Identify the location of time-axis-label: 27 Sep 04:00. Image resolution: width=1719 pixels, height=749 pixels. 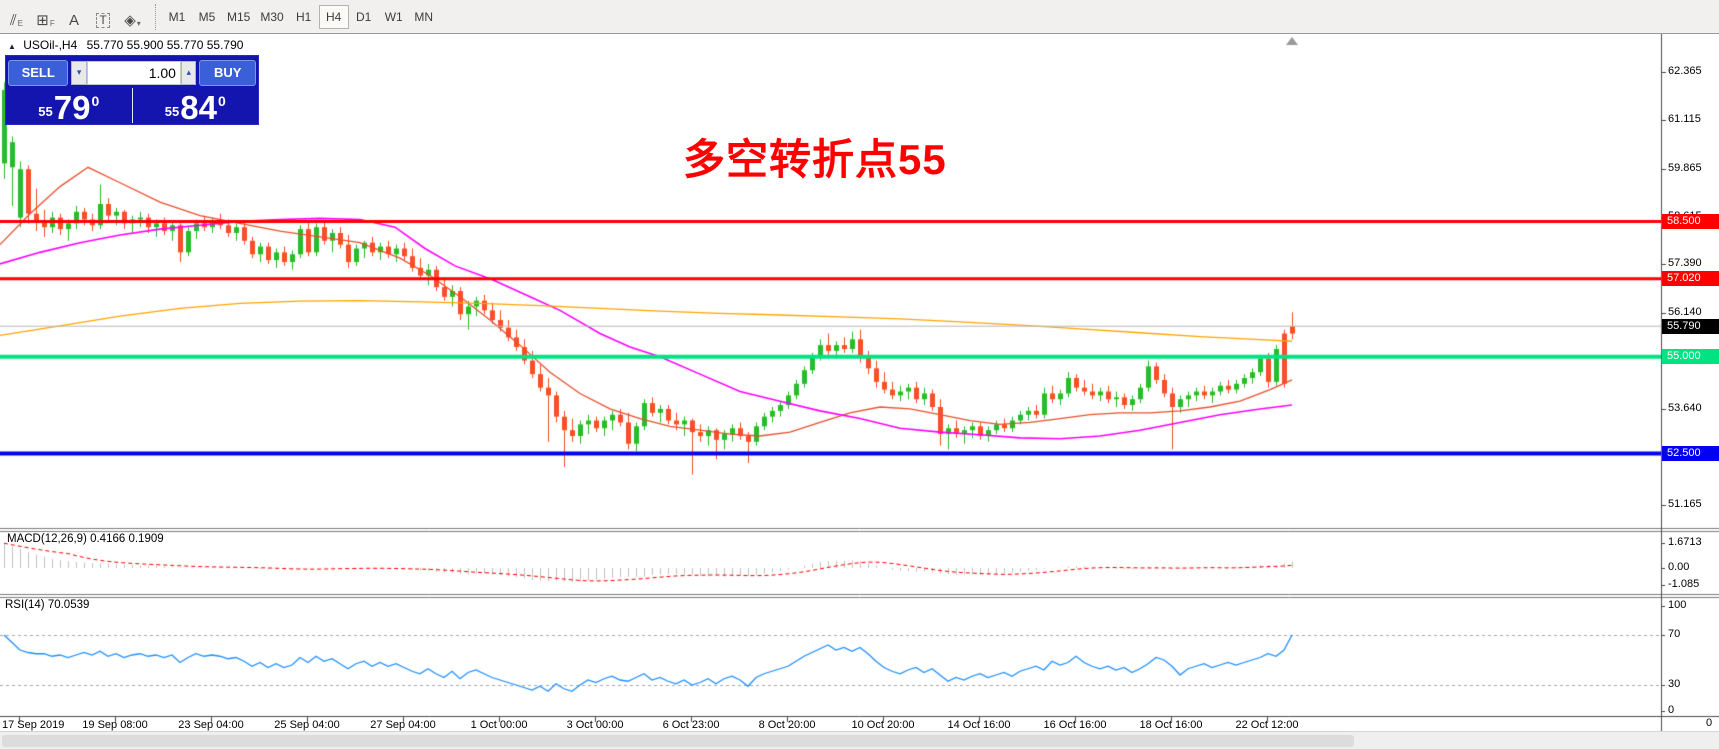
(403, 725).